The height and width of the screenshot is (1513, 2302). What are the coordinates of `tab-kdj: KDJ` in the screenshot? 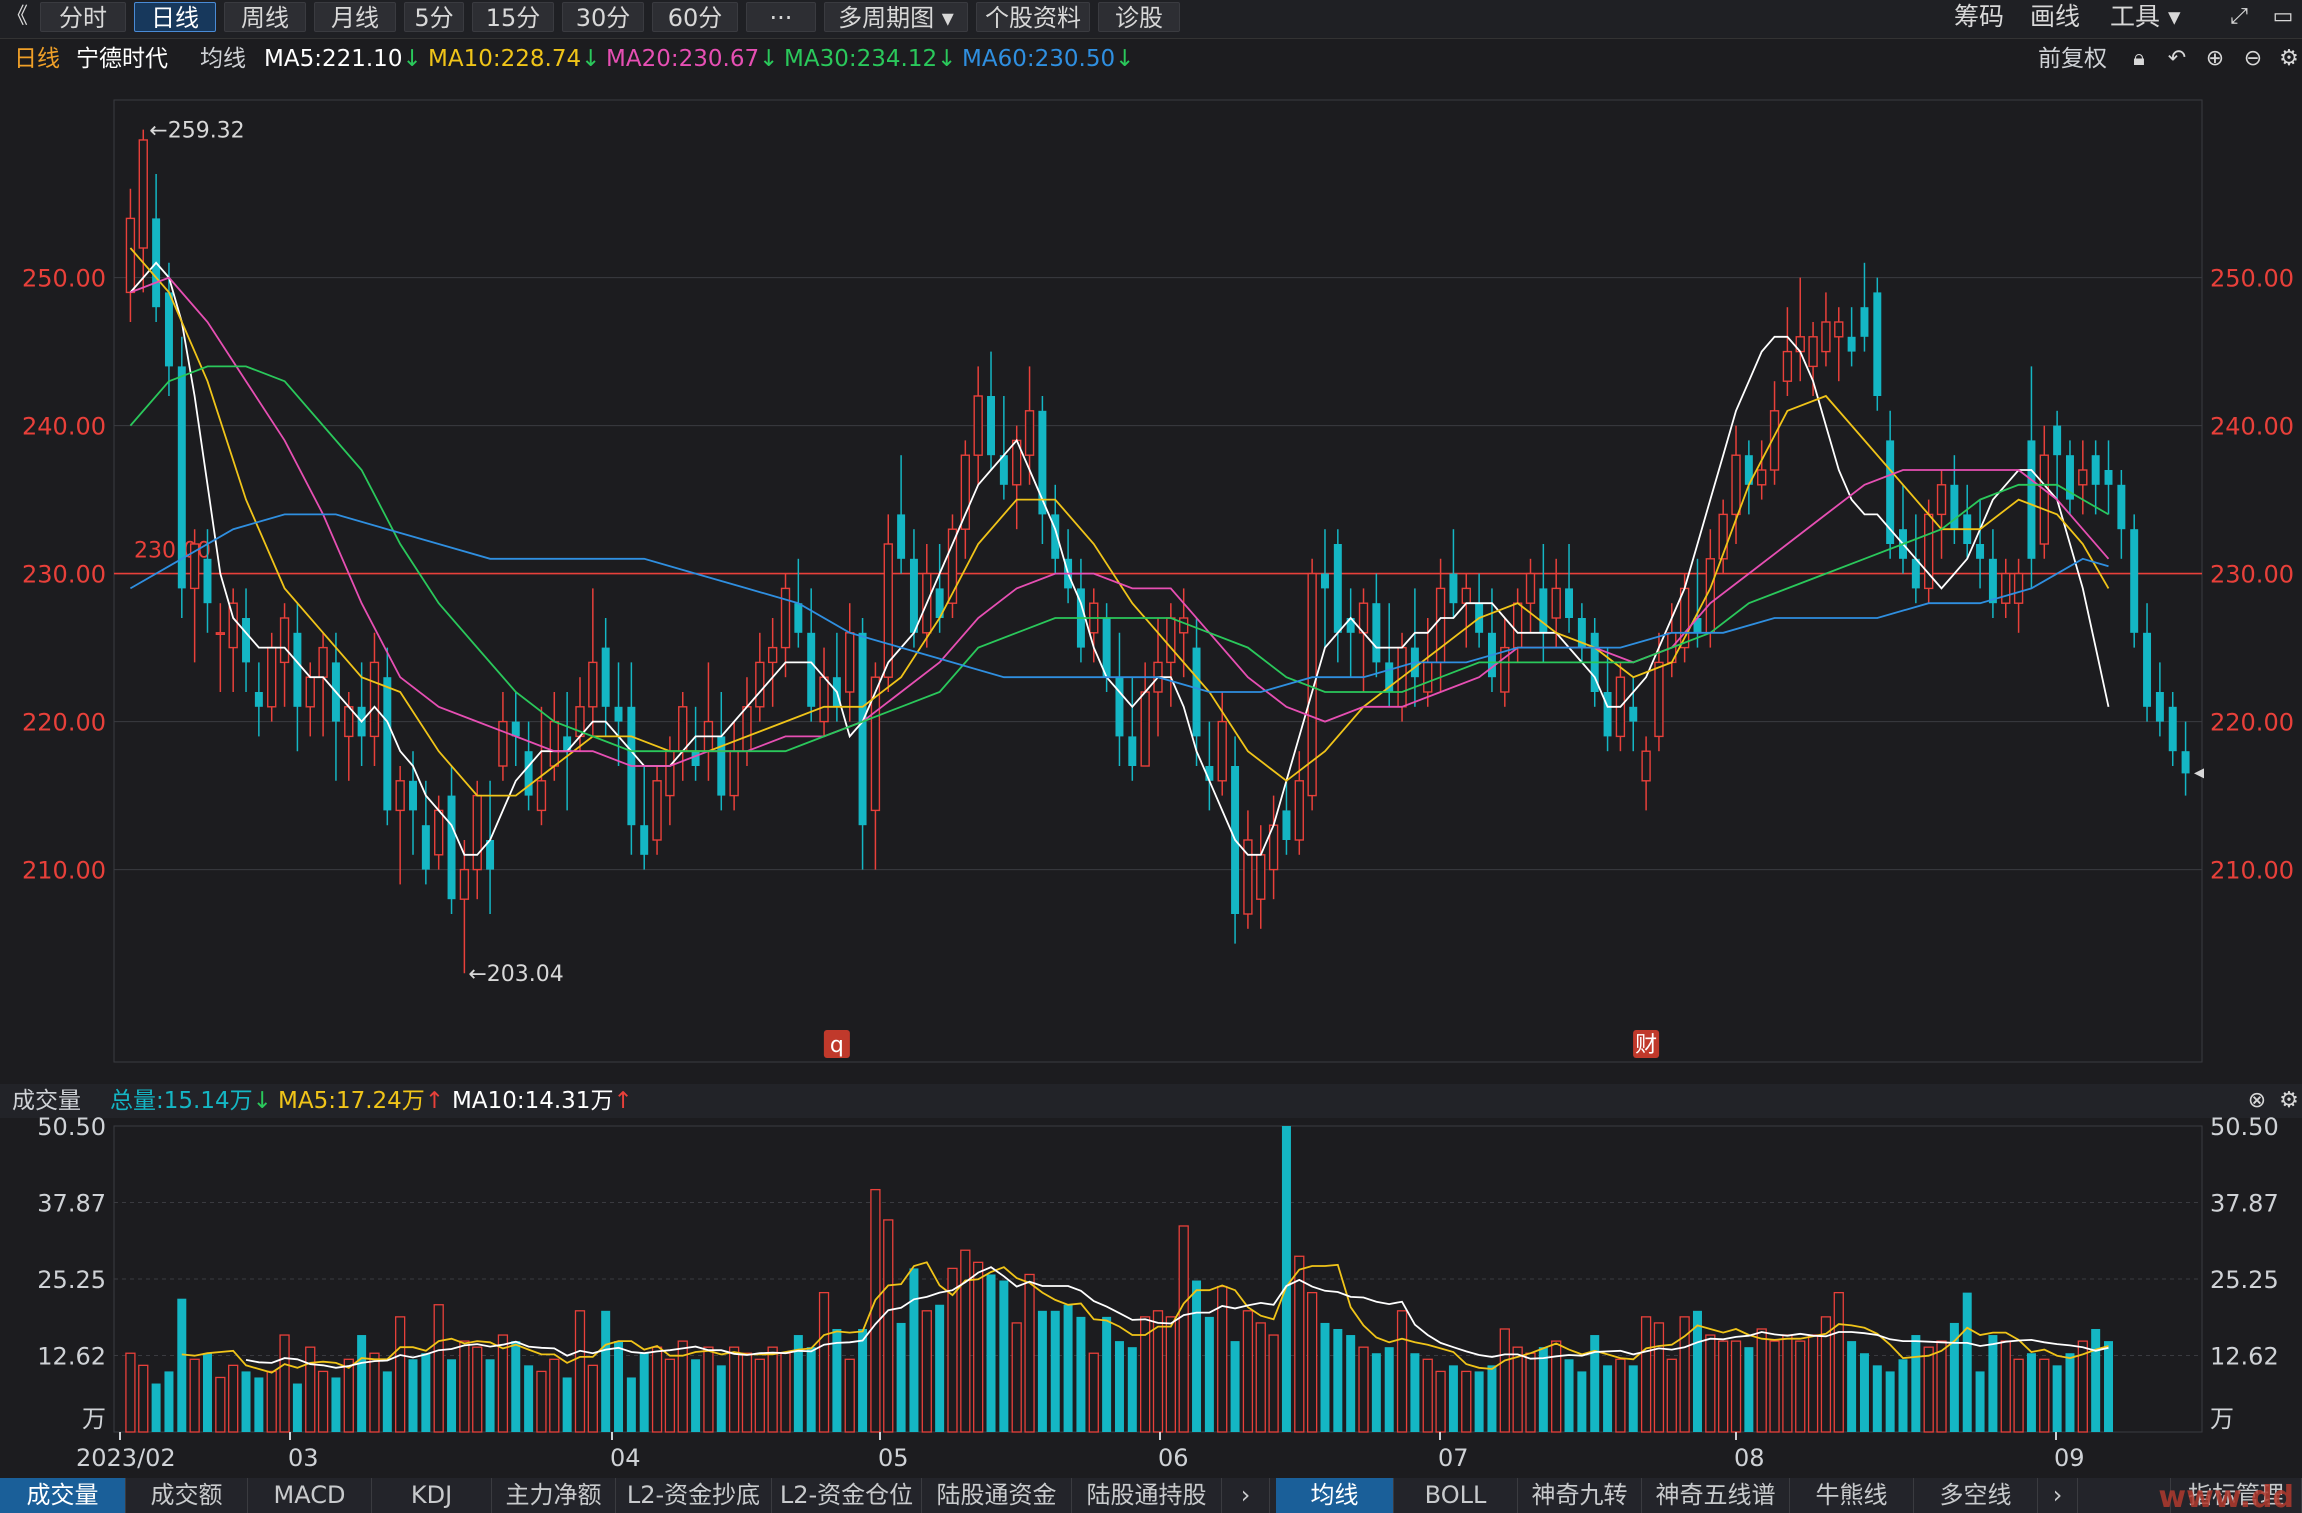 It's located at (432, 1495).